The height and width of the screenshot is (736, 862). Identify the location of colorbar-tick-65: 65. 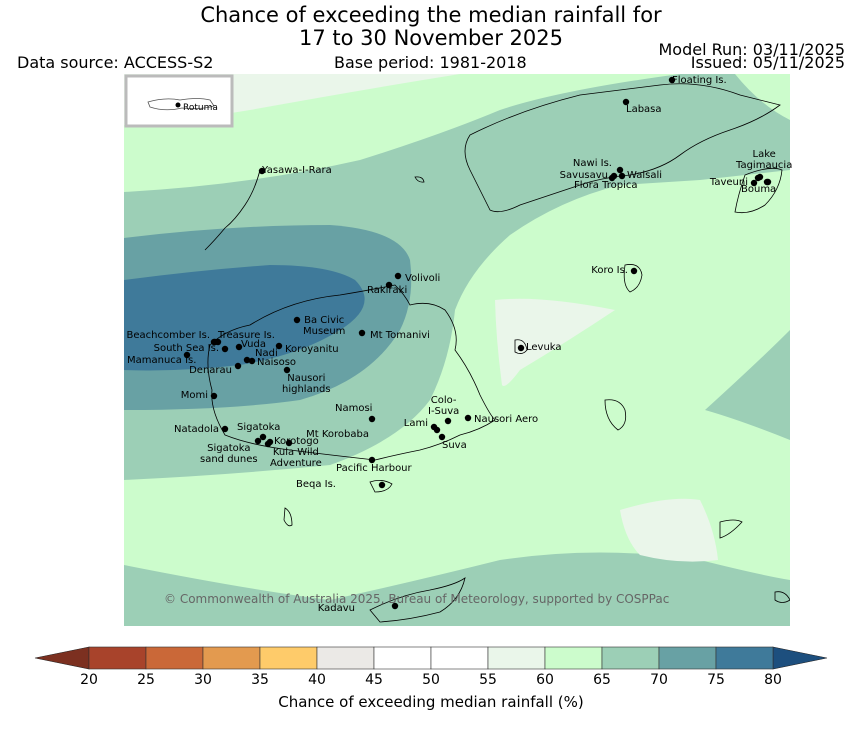
(602, 680).